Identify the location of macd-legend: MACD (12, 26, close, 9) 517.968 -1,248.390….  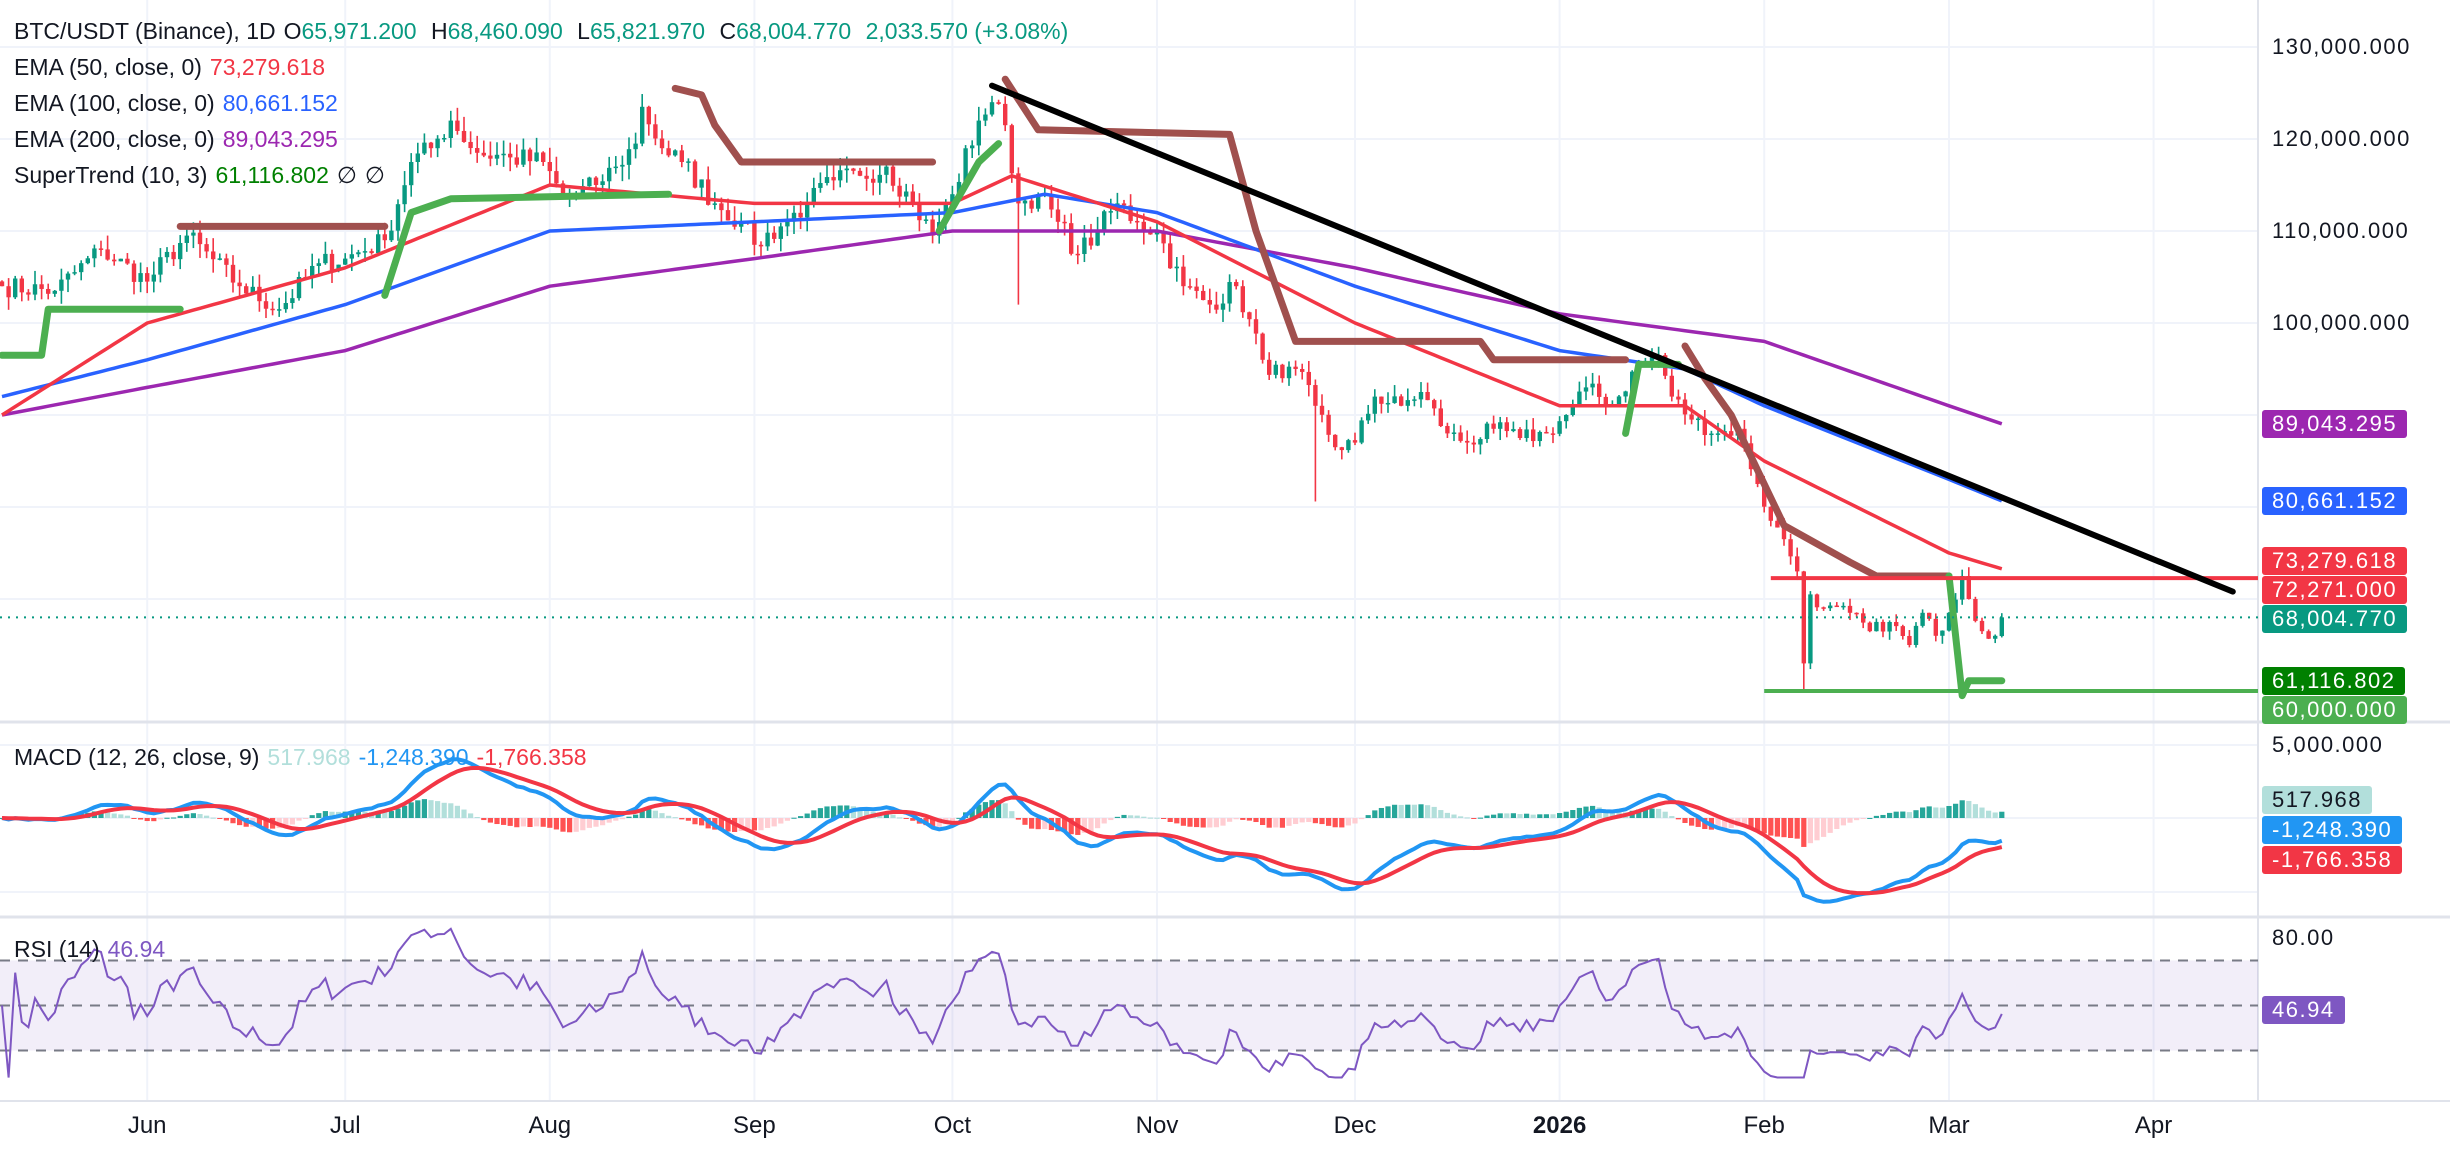
(304, 757).